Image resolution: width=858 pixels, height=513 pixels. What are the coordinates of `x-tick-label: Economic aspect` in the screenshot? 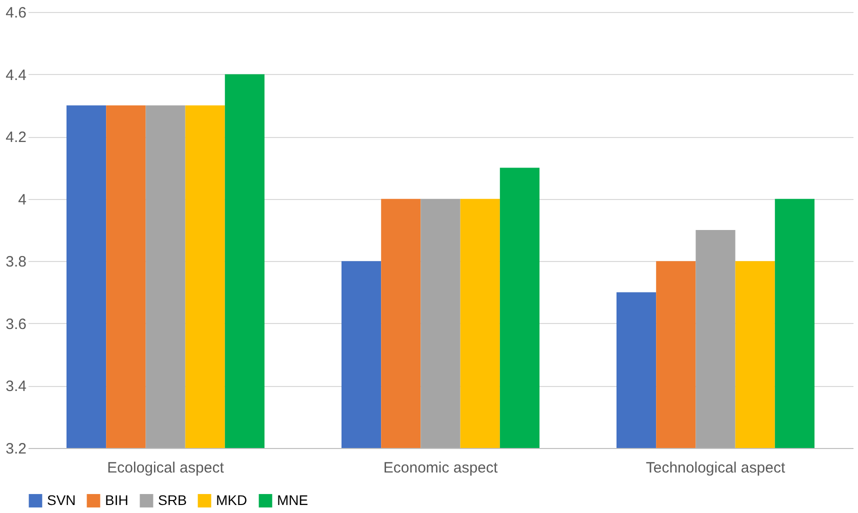 It's located at (440, 468).